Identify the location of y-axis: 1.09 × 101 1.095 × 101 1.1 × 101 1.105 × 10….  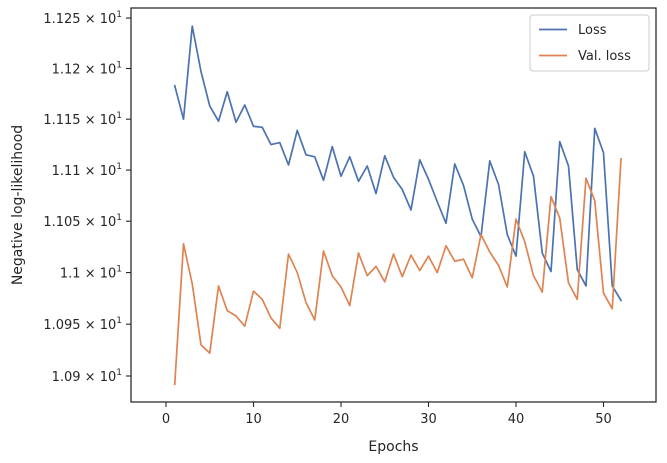
(87, 197).